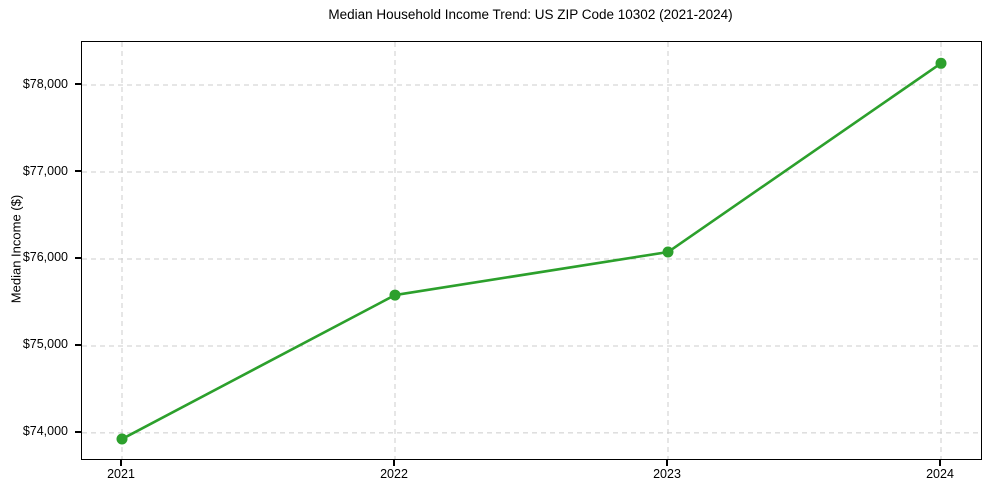  I want to click on y-tick-label: $76,000, so click(45, 257).